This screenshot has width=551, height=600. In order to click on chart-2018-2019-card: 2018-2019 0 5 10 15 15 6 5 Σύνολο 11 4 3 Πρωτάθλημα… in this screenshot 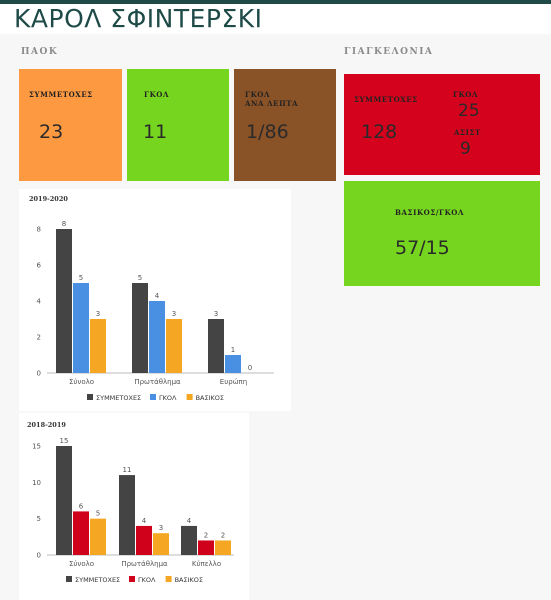, I will do `click(134, 506)`.